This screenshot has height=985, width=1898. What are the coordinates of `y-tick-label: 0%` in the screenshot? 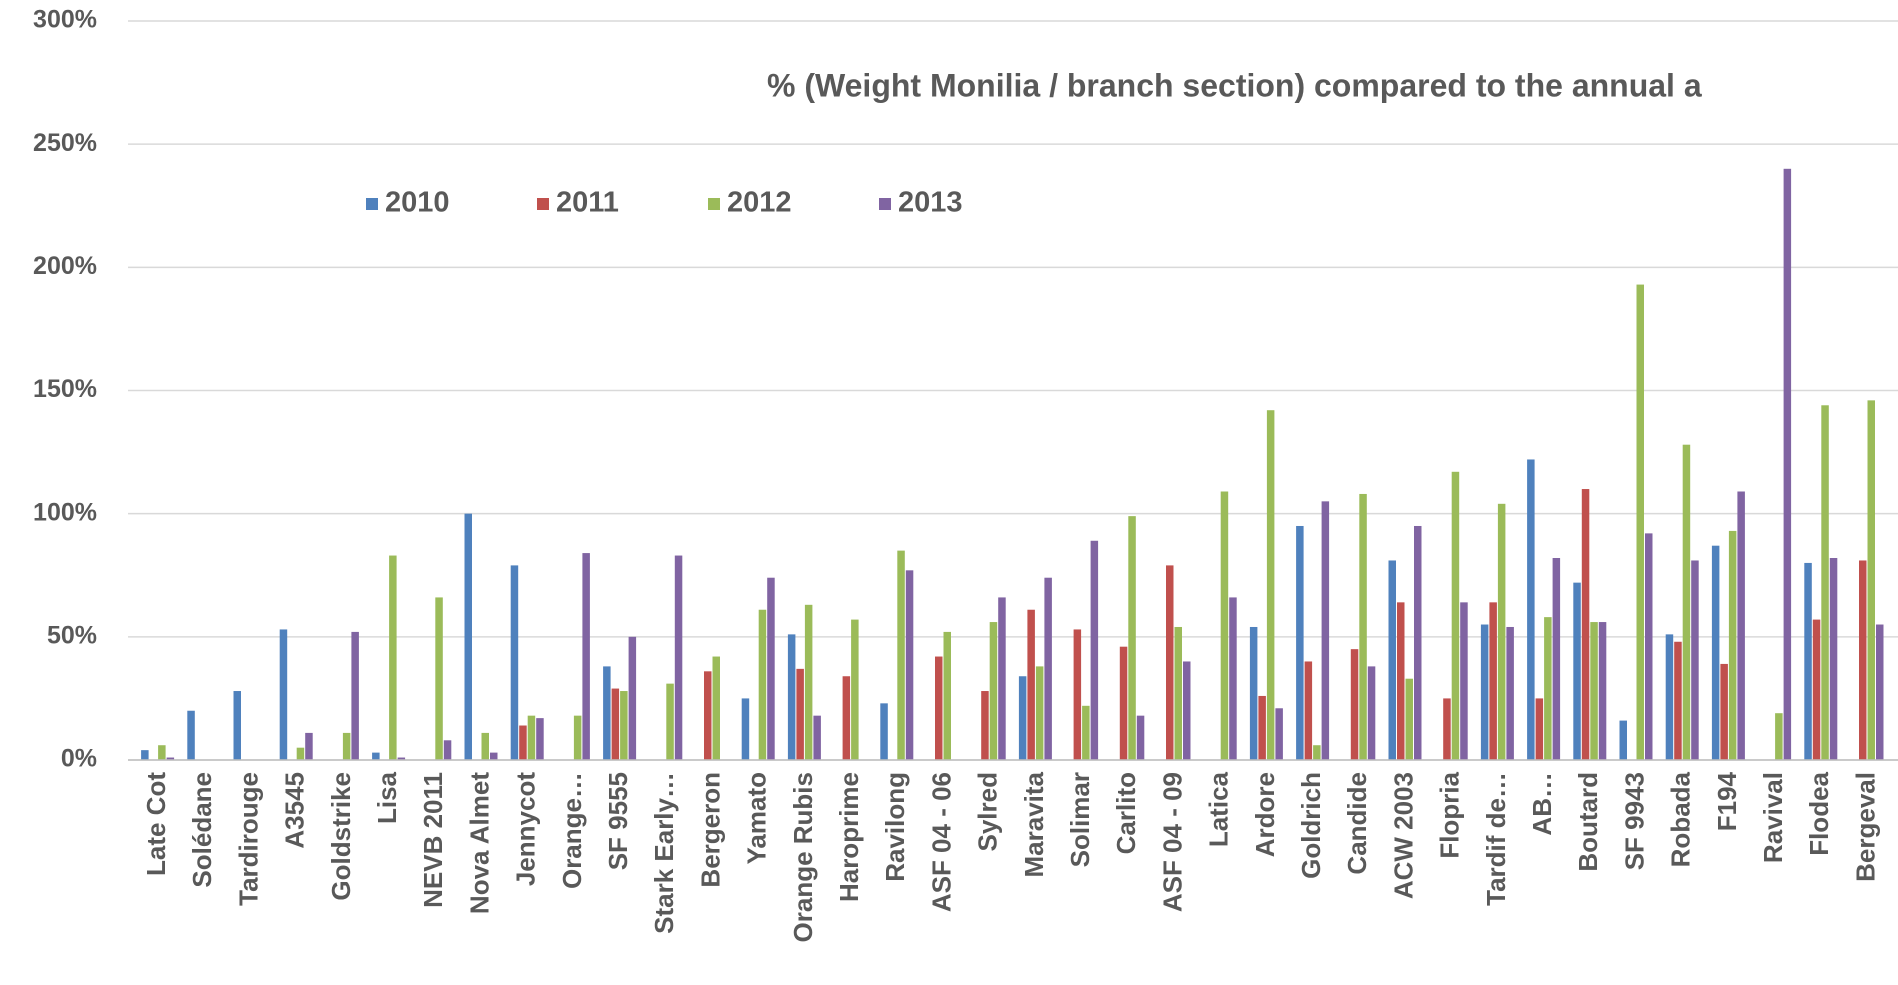 It's located at (79, 759).